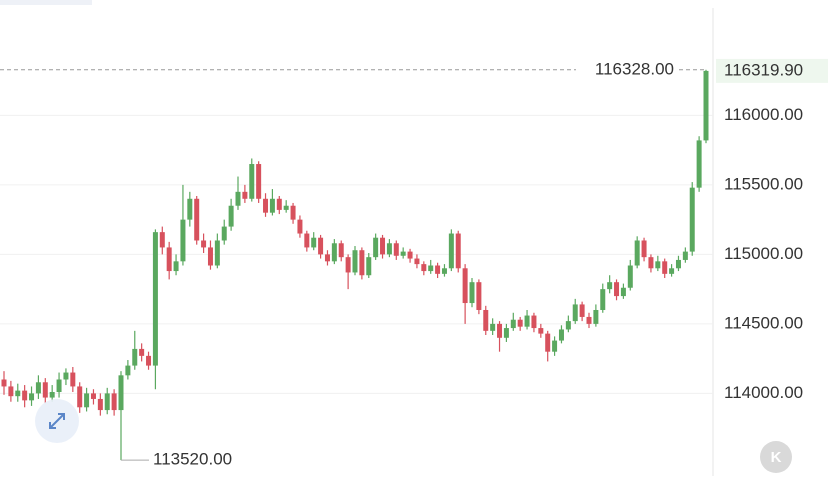 Image resolution: width=829 pixels, height=484 pixels. I want to click on logo-text: K, so click(776, 457).